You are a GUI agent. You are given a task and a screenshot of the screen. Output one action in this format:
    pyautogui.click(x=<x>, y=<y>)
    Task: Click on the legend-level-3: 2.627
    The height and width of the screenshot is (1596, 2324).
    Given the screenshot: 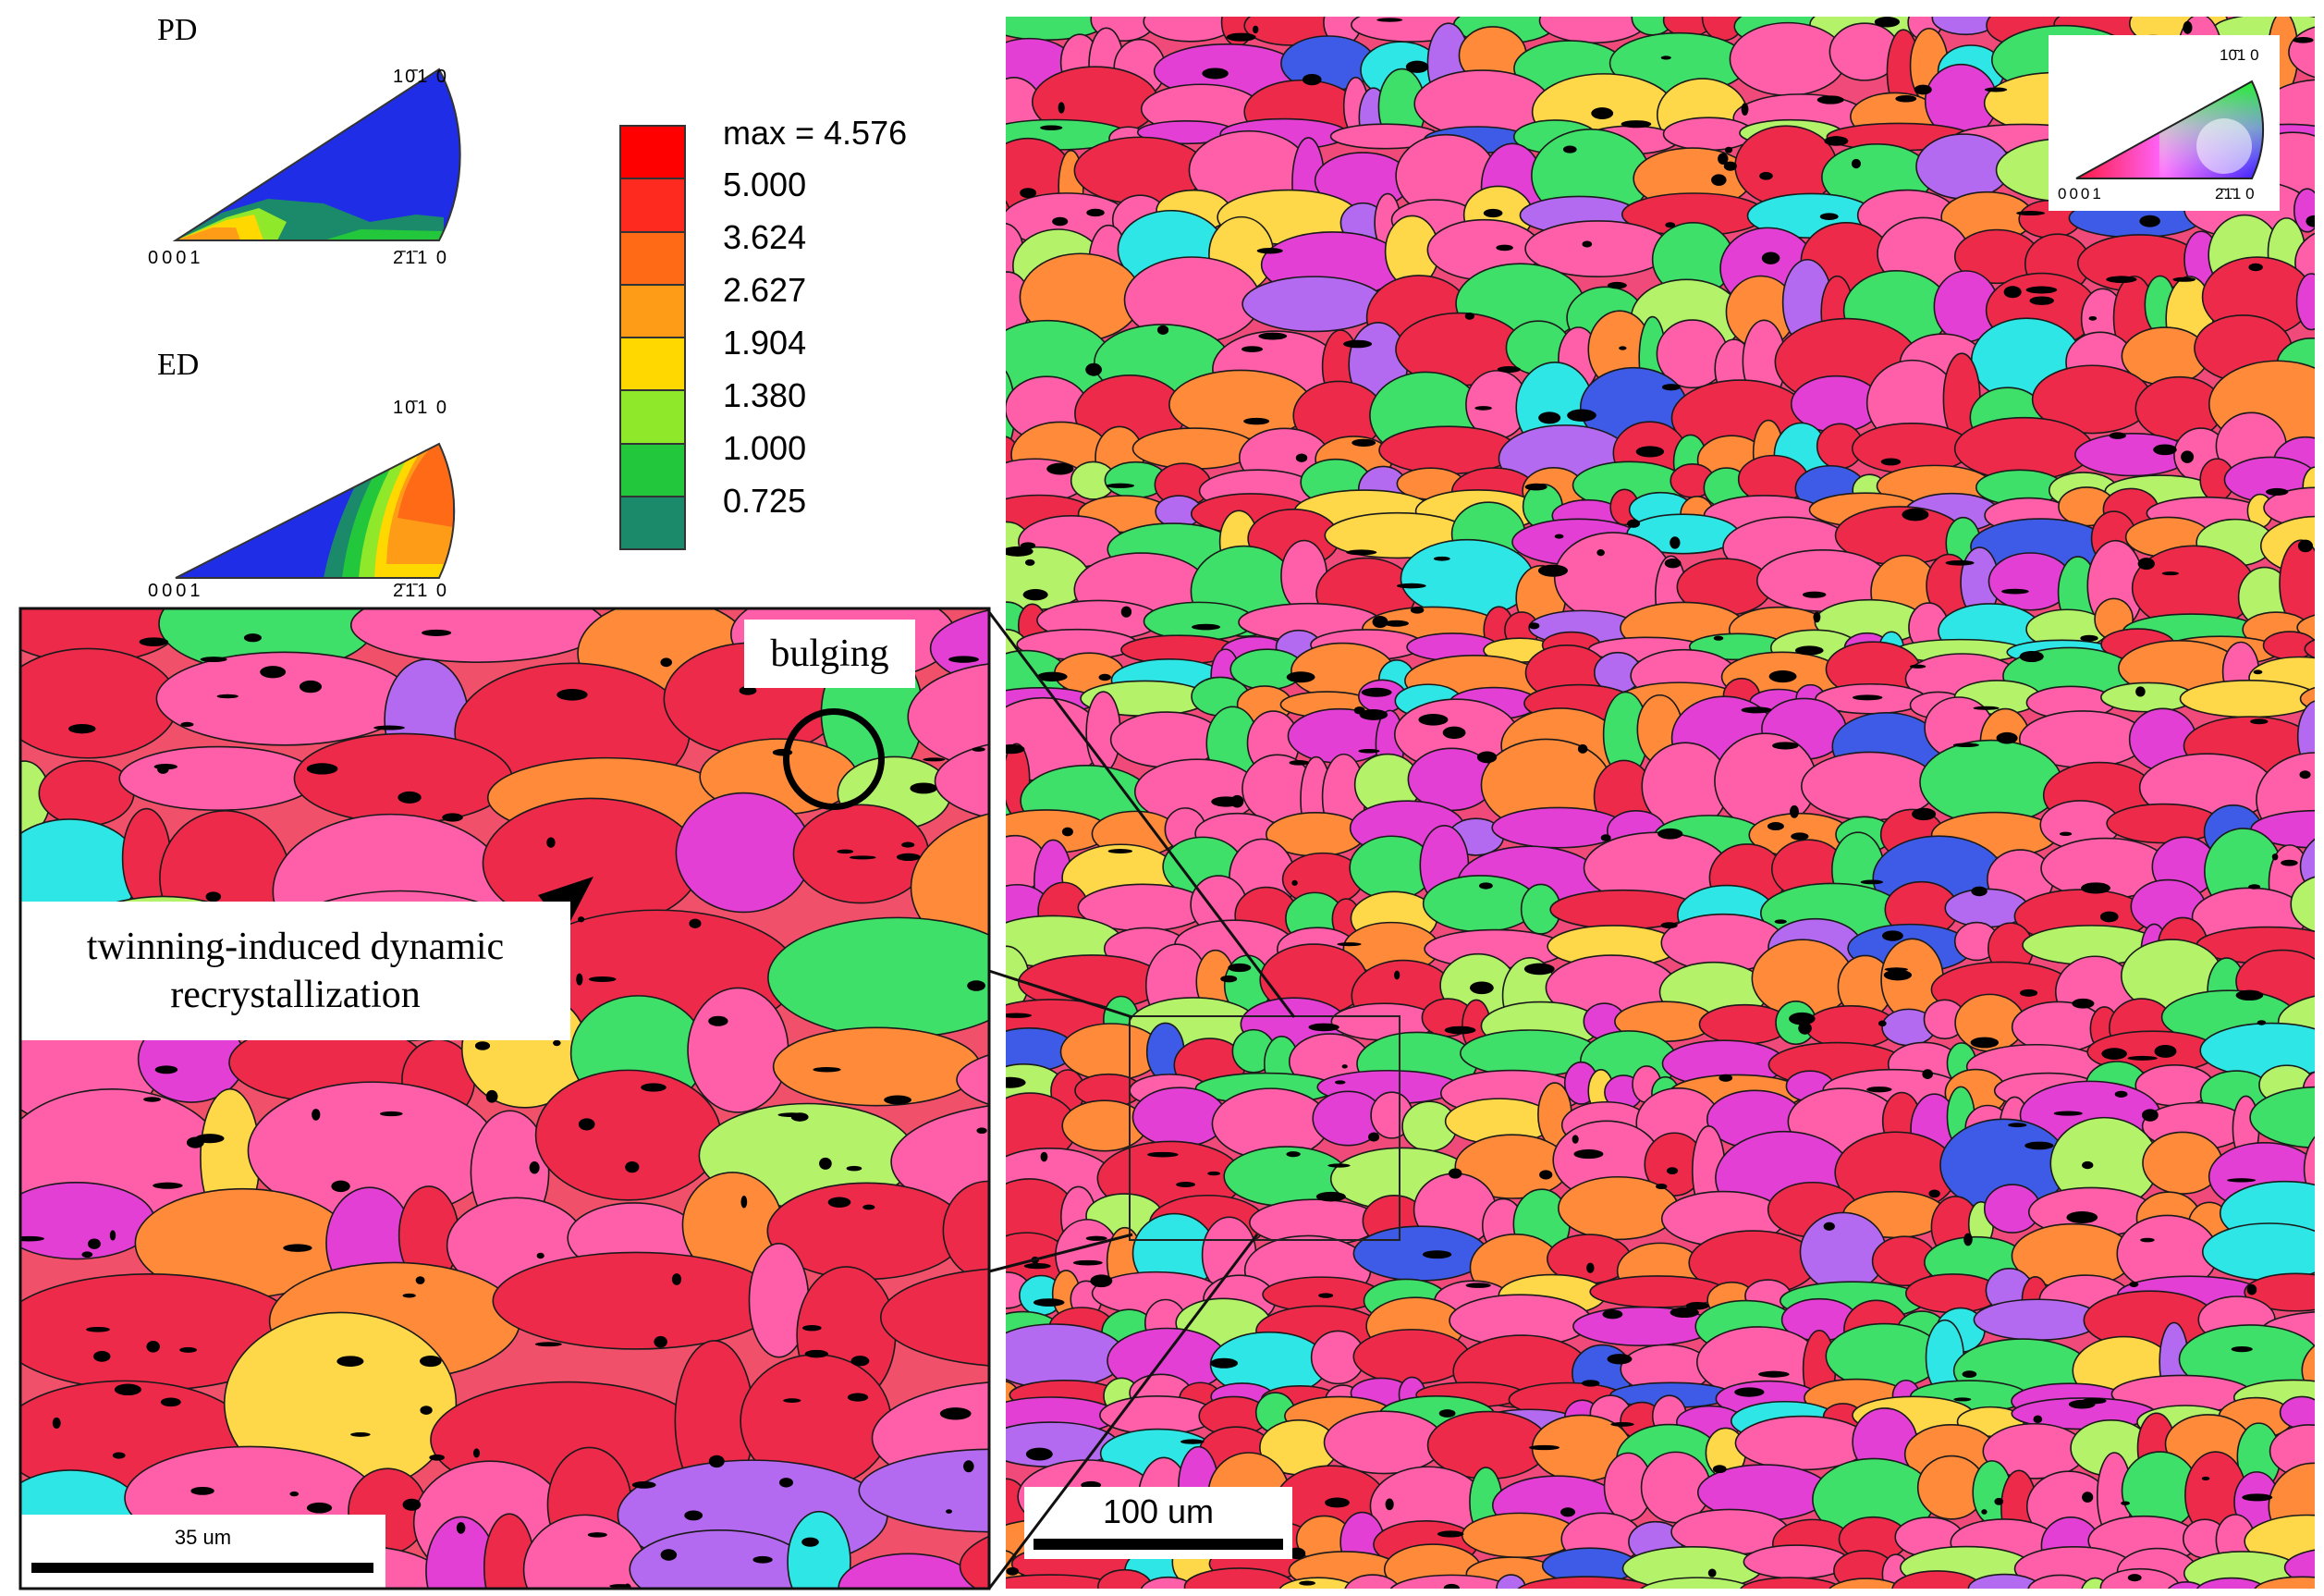 What is the action you would take?
    pyautogui.click(x=765, y=290)
    